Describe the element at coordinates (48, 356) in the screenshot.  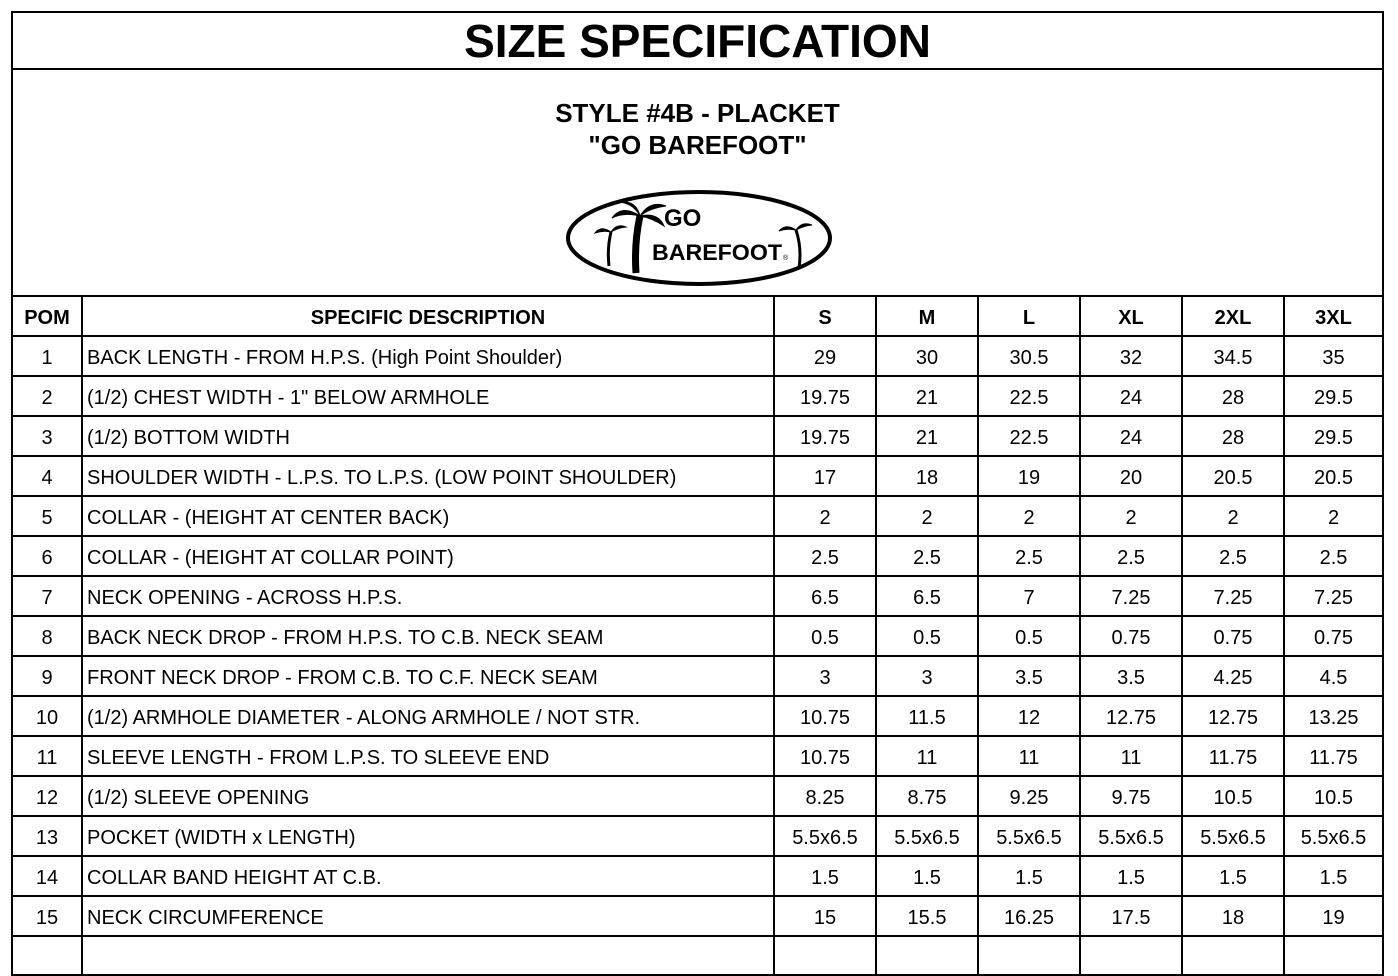
I see `pom-number: 1` at that location.